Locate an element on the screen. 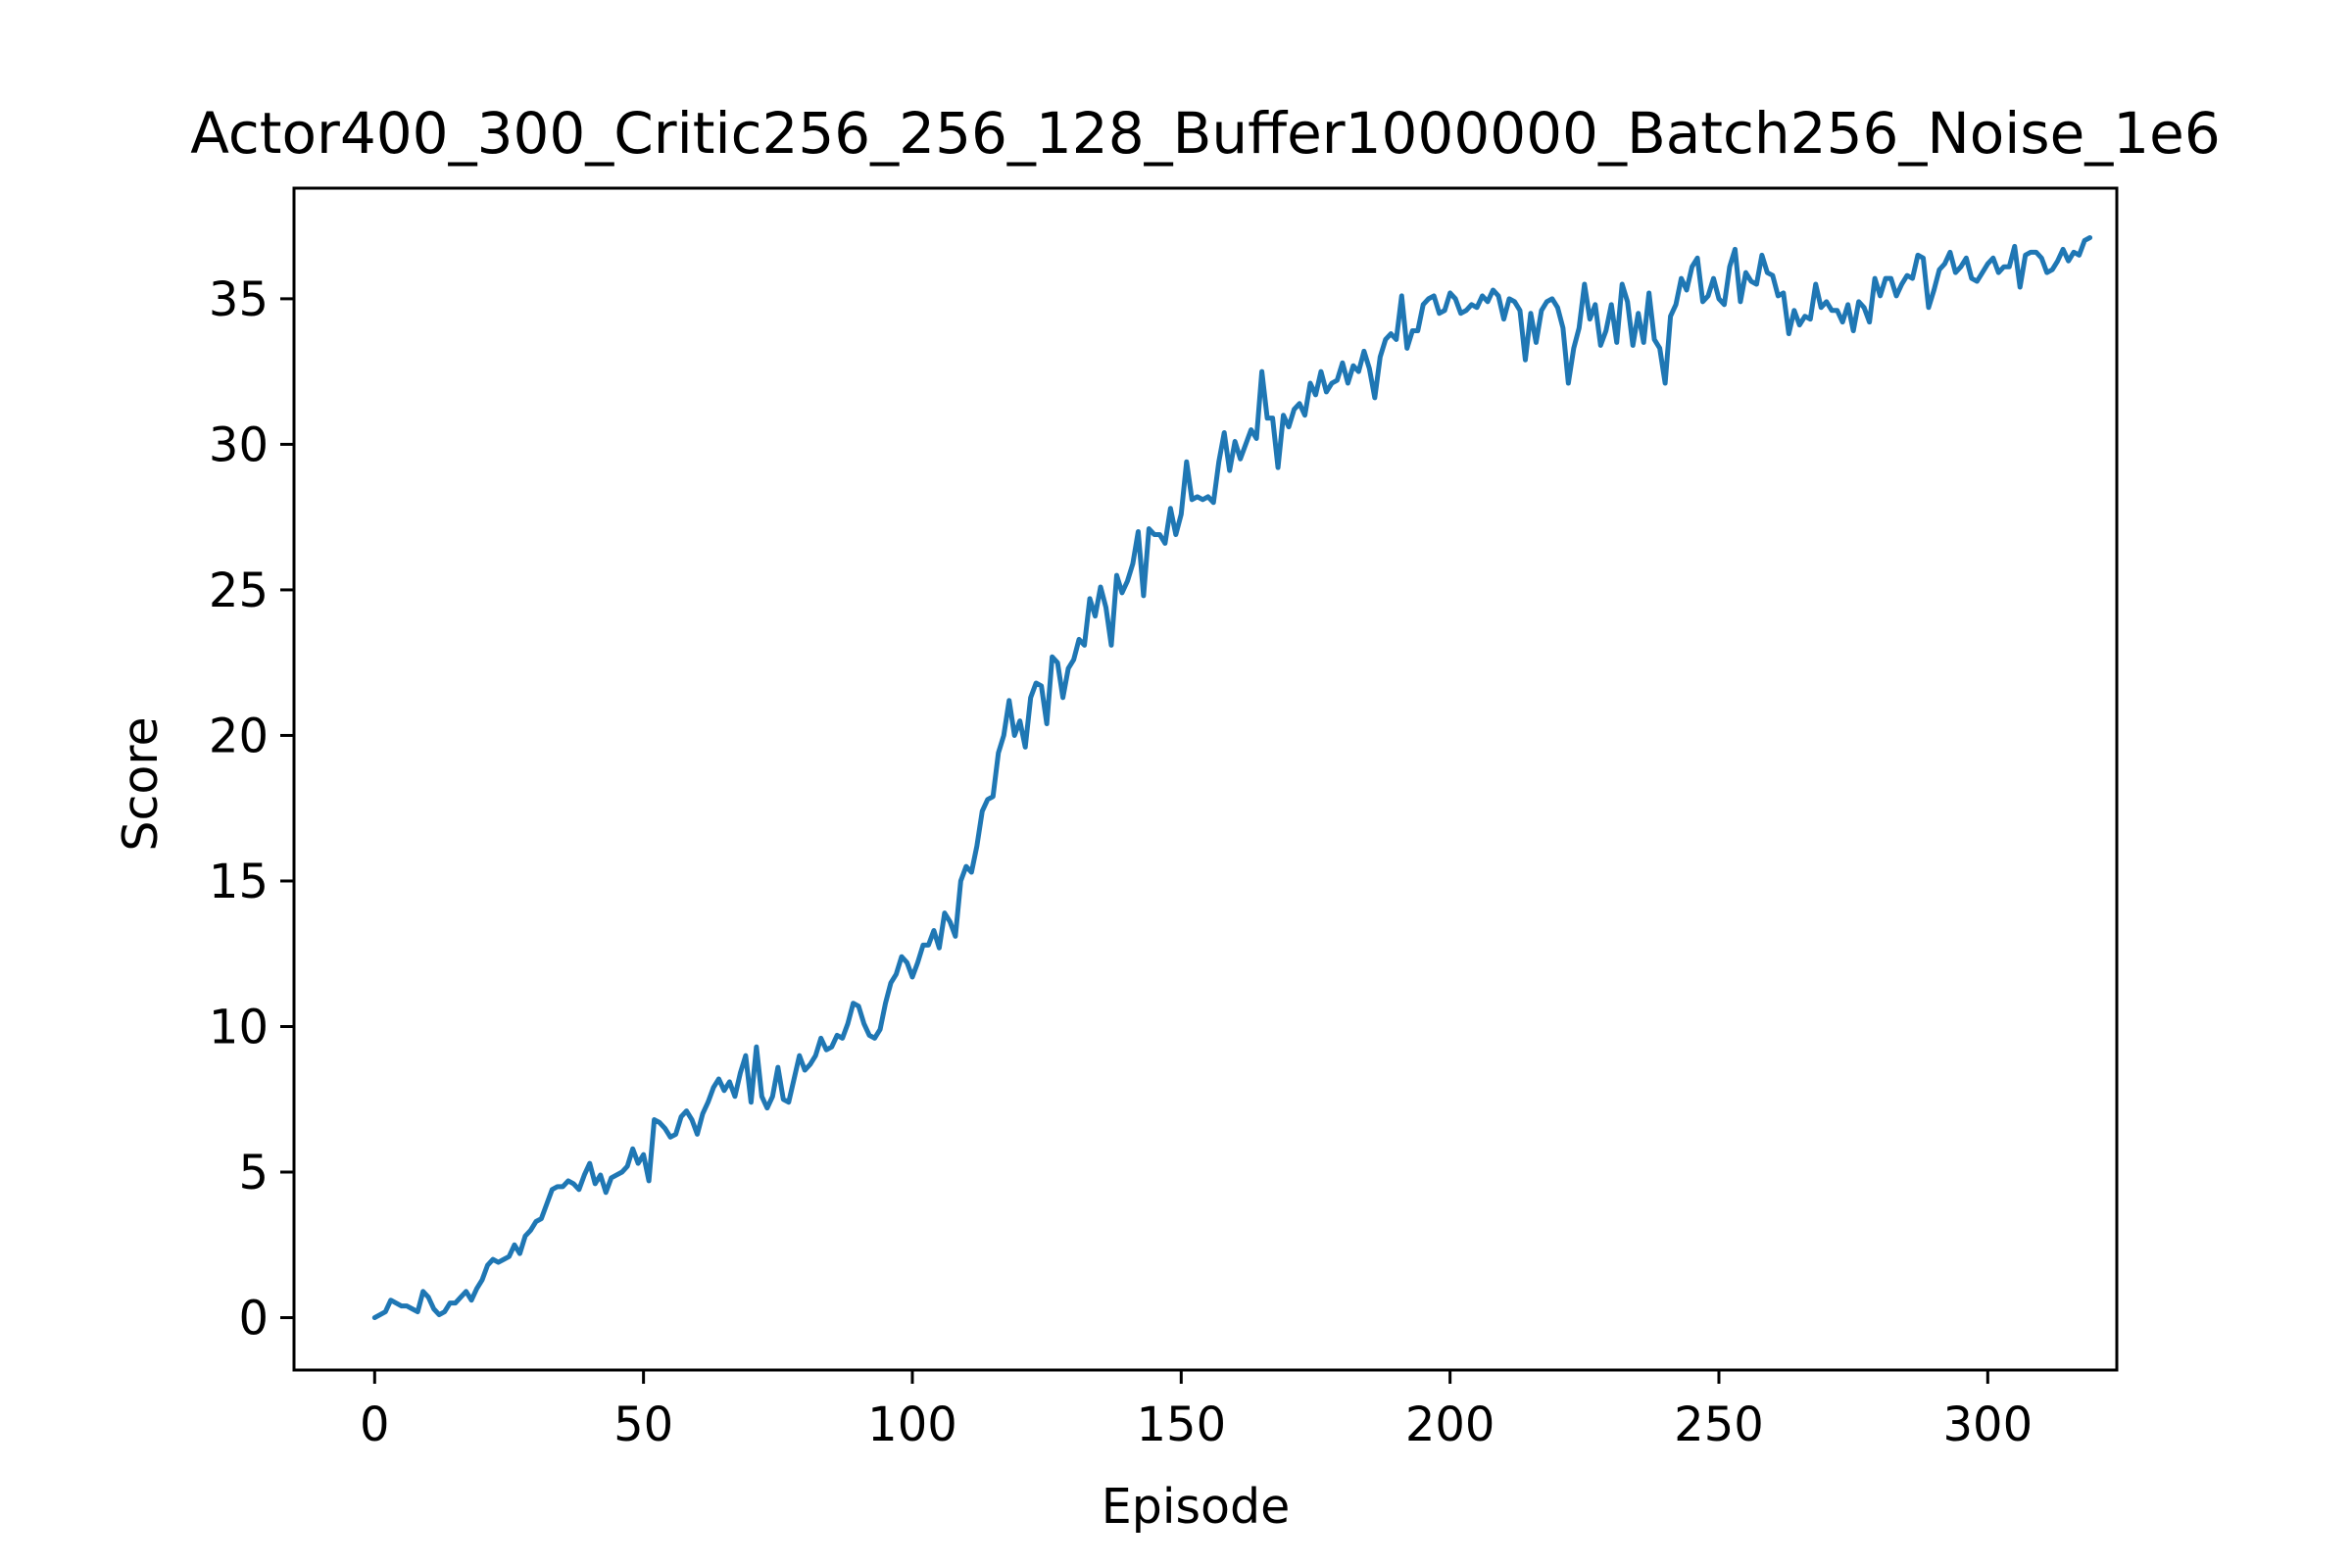  x-axis: 0 50 100 150 200 250 300 is located at coordinates (1196, 1411).